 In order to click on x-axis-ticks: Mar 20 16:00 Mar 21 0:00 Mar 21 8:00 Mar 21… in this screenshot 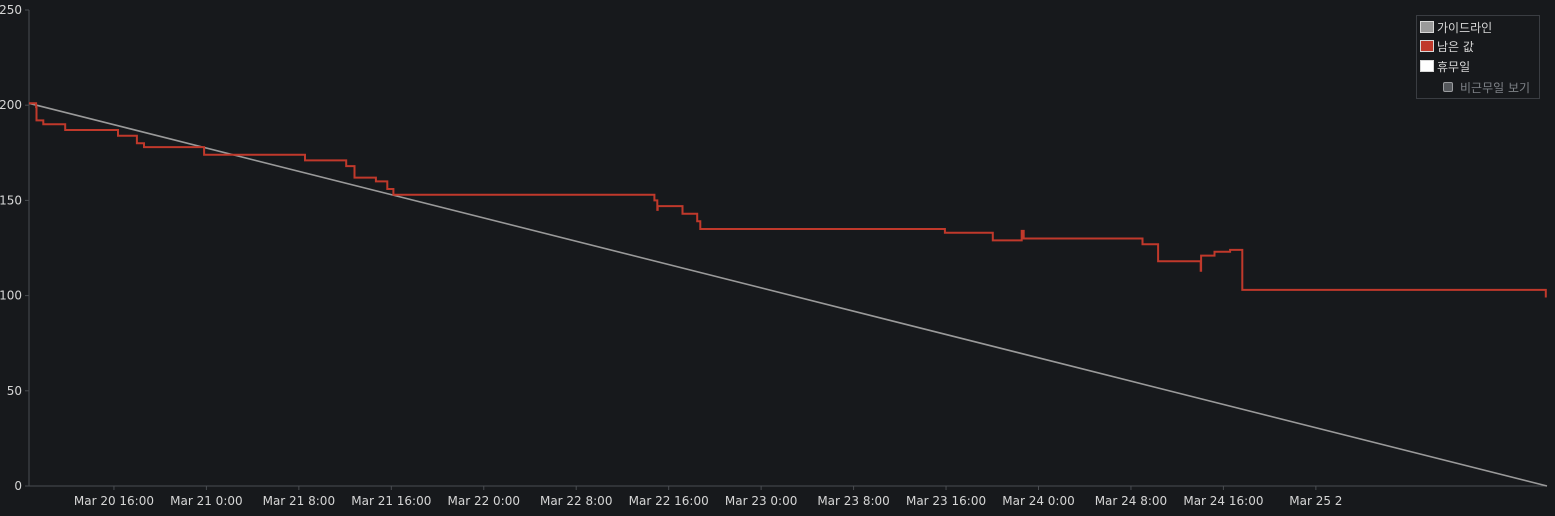, I will do `click(708, 497)`.